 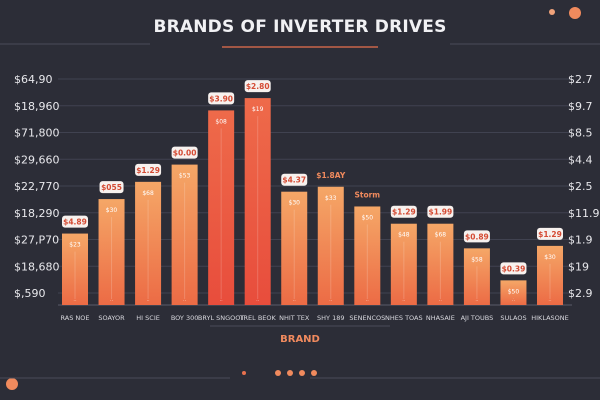 I want to click on y-tick-label-right: $2.9, so click(x=580, y=293).